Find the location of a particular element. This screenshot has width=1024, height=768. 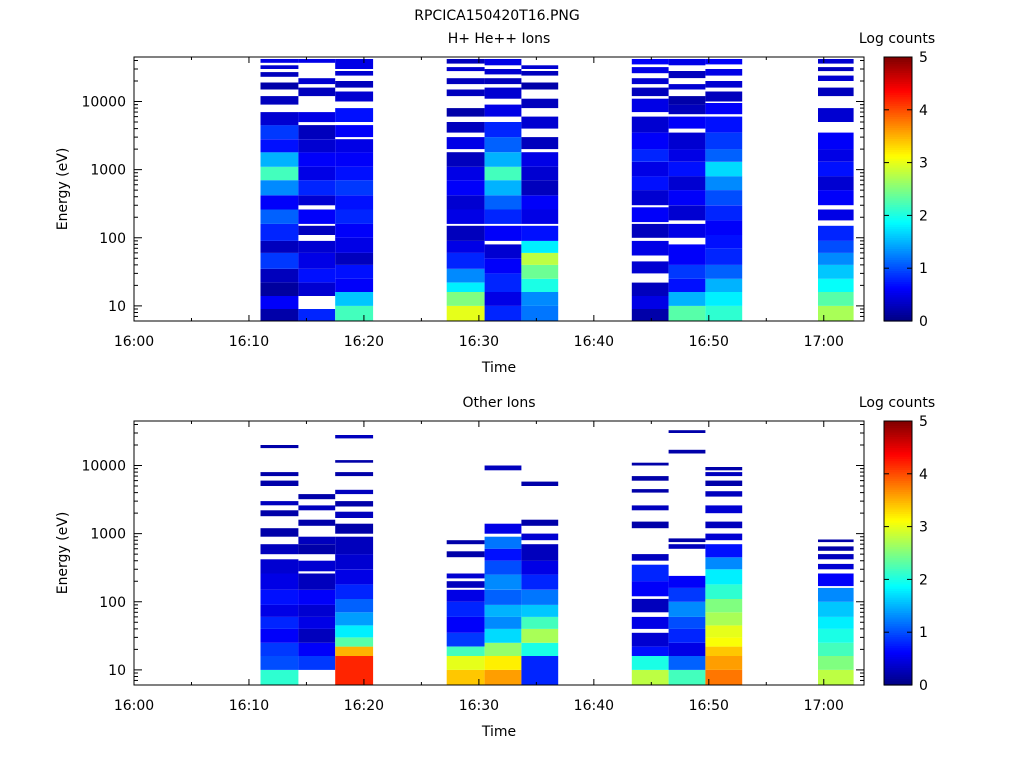

colorbar-frame is located at coordinates (898, 189).